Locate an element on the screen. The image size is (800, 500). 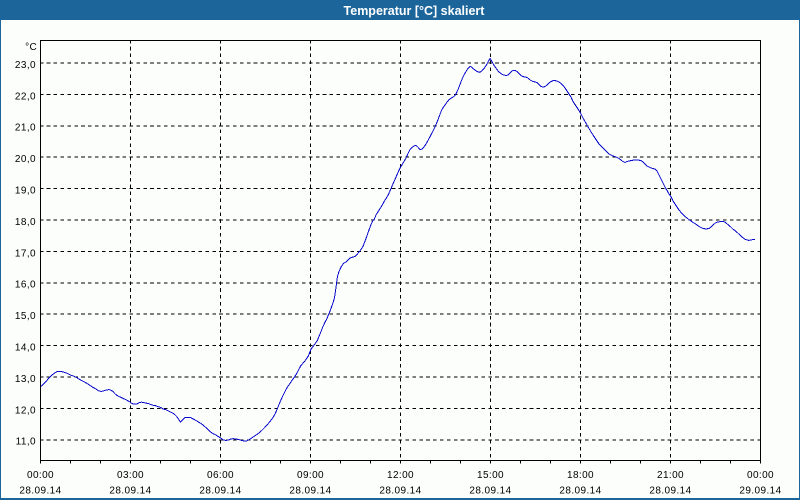
svg-text: 22,0 is located at coordinates (25, 96).